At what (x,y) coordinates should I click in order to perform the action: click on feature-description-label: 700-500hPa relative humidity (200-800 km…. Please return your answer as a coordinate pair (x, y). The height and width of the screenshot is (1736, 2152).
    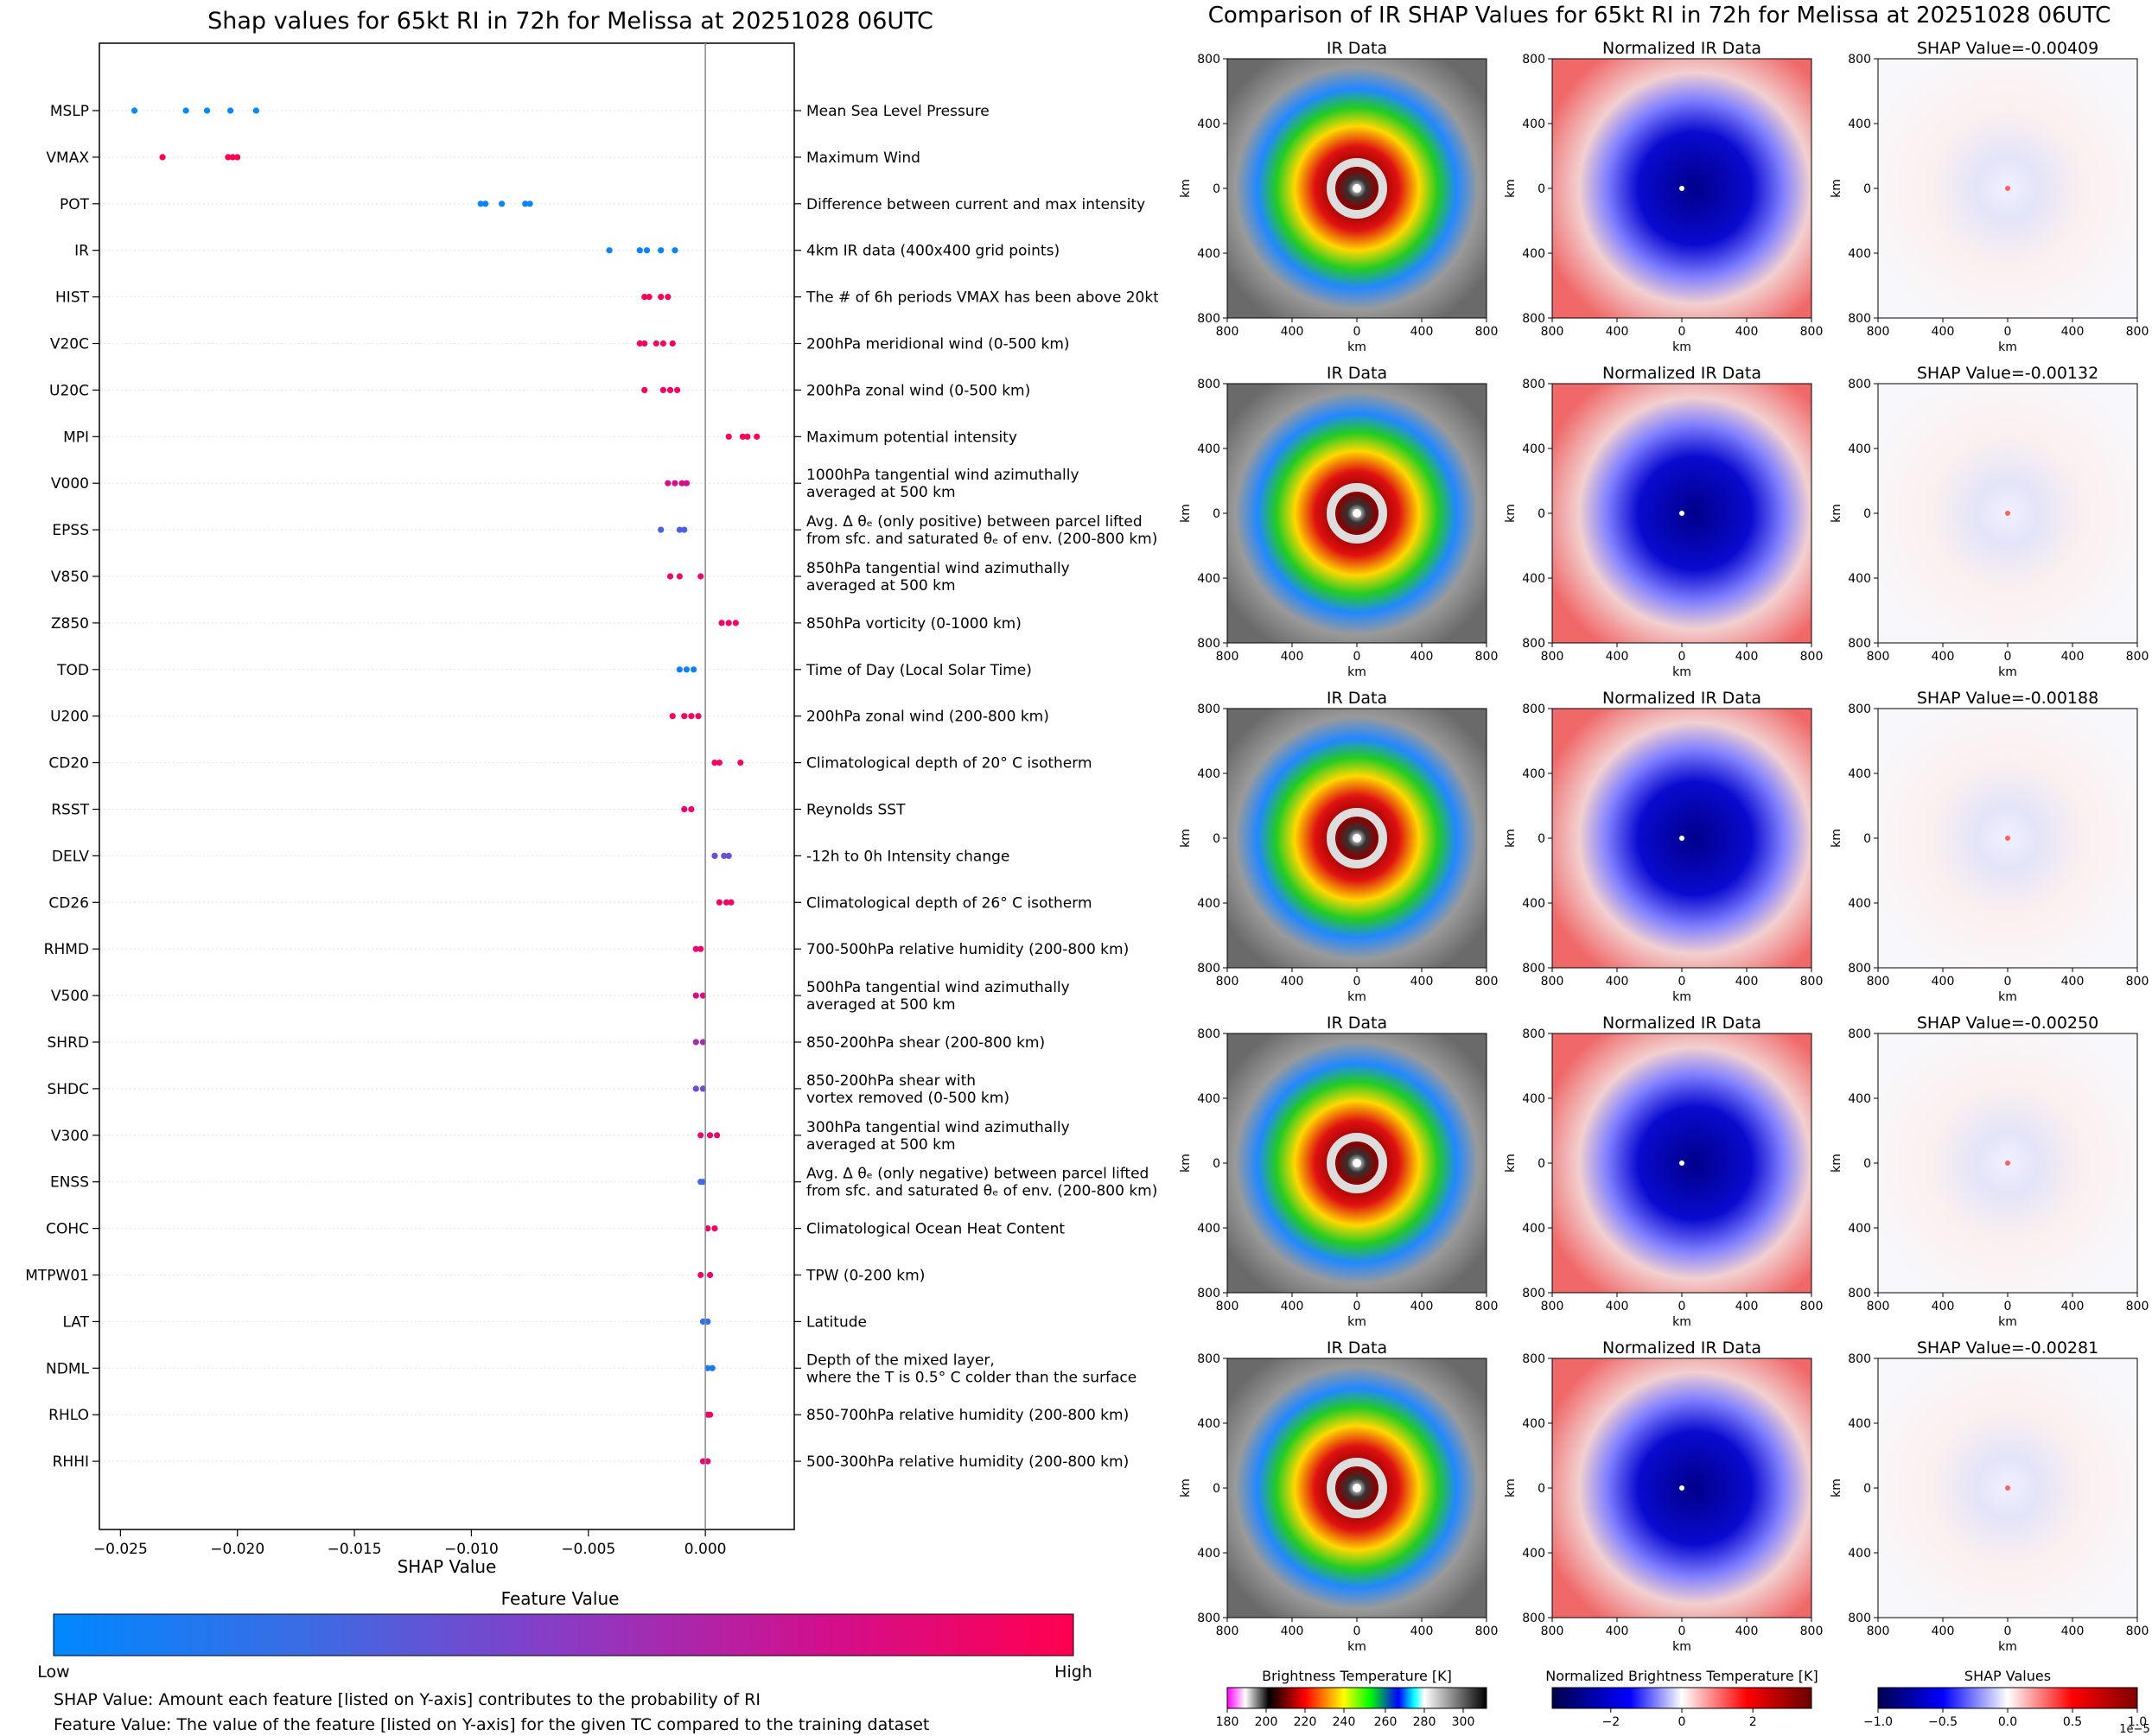
    Looking at the image, I should click on (967, 949).